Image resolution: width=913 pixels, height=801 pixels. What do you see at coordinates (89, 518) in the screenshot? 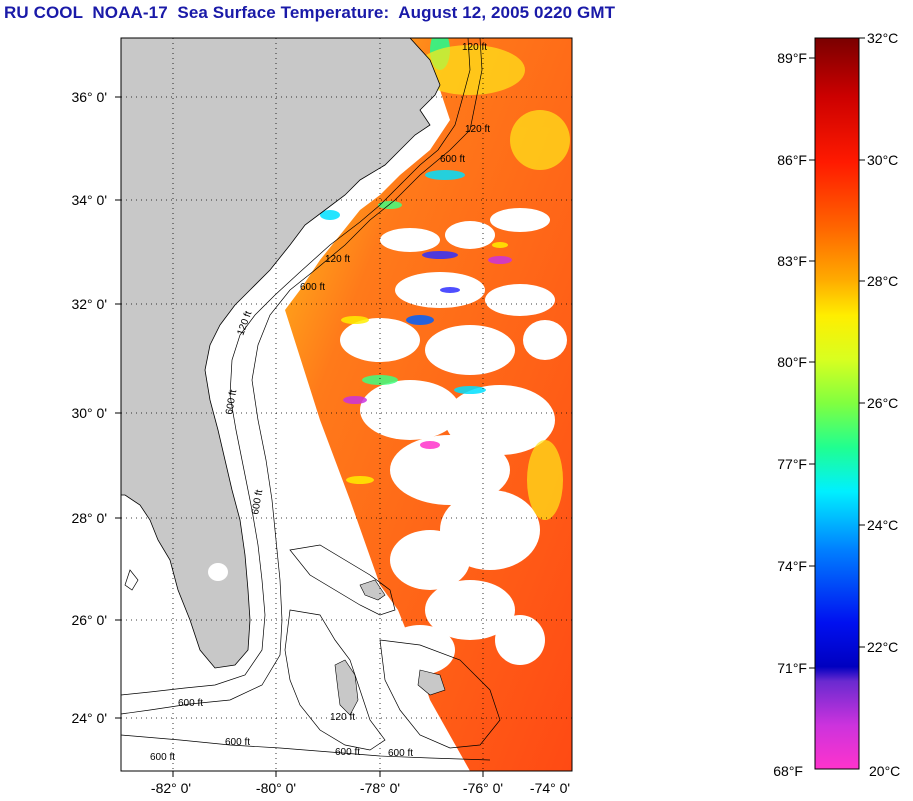
I see `lat-label: 28° 0'` at bounding box center [89, 518].